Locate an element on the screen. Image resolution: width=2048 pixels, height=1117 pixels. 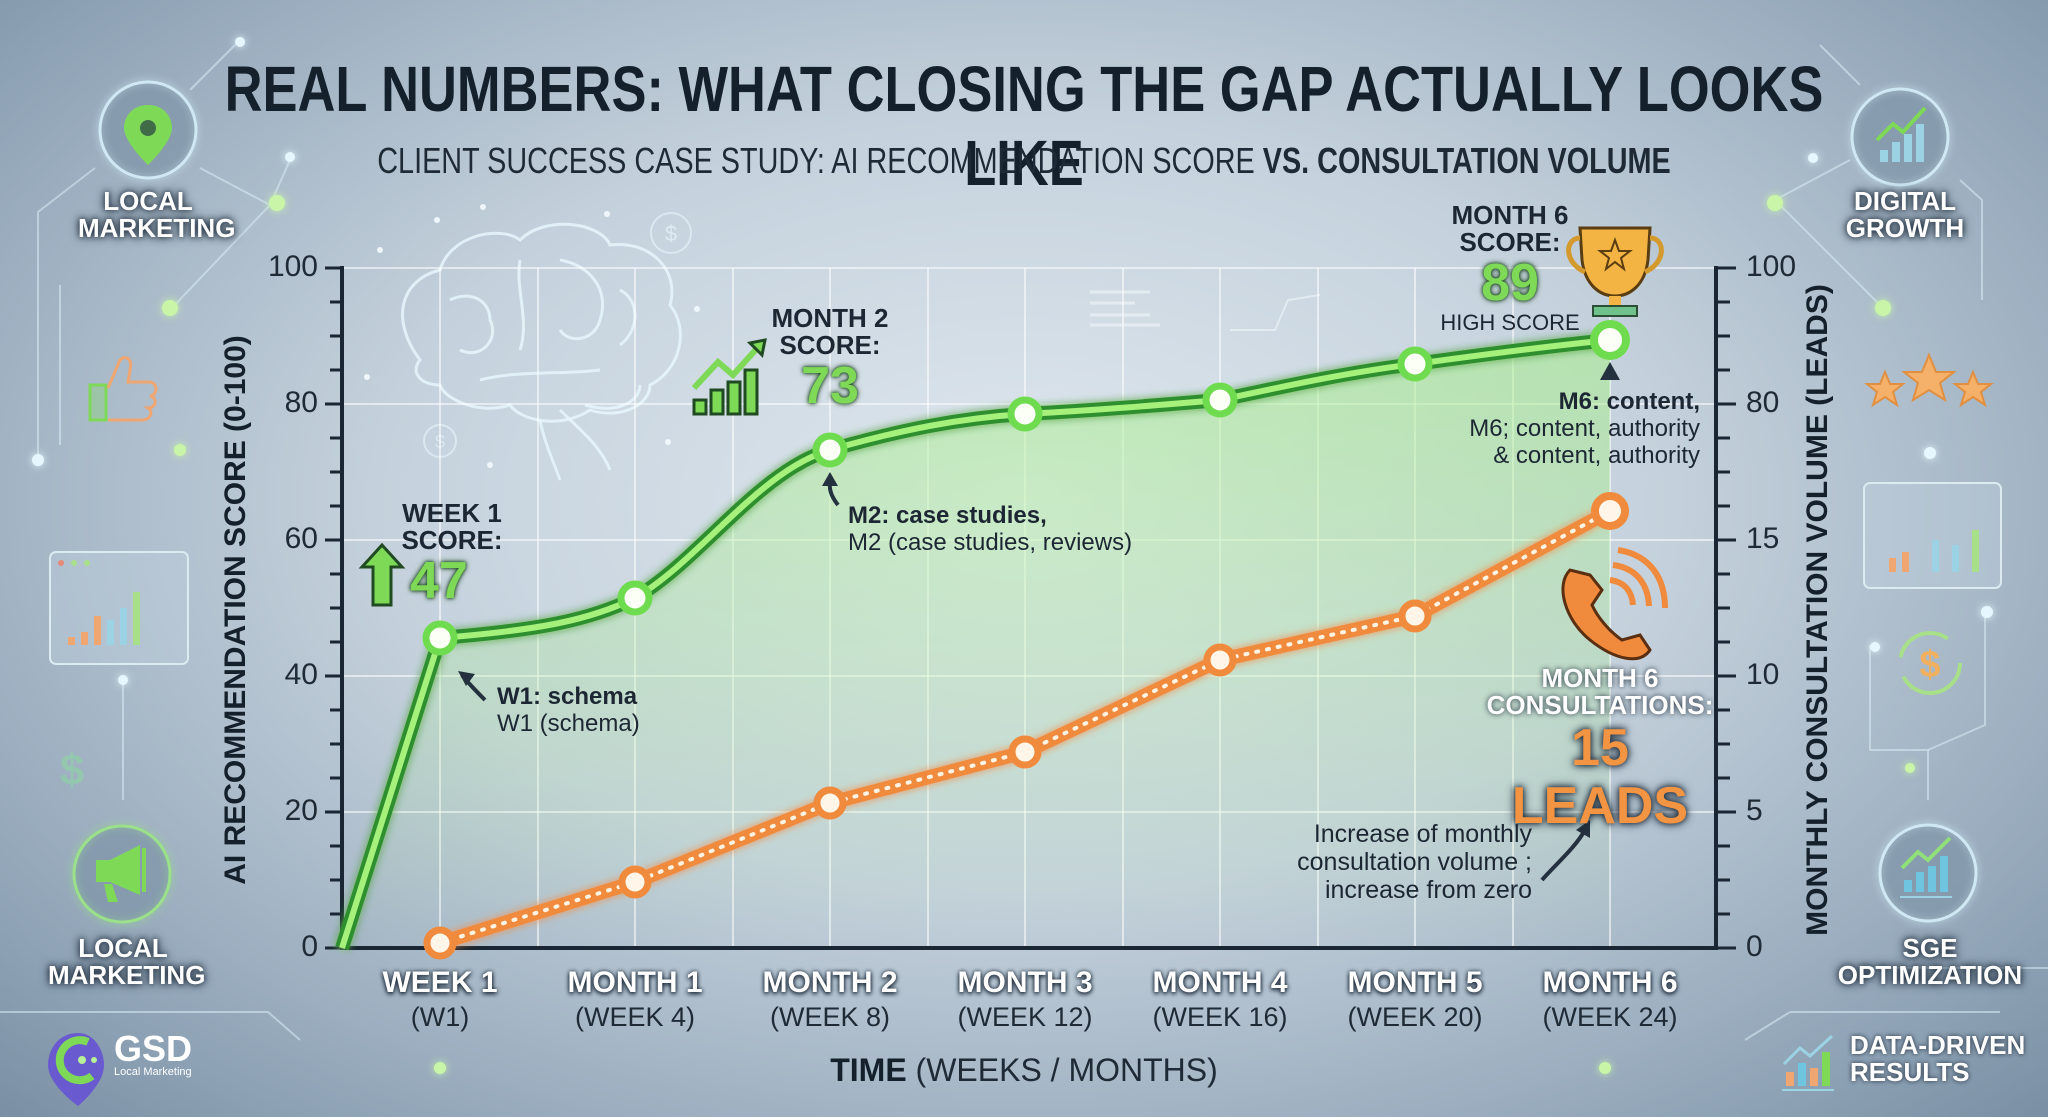
x-category: MONTH 2 (WEEK 8) is located at coordinates (830, 999).